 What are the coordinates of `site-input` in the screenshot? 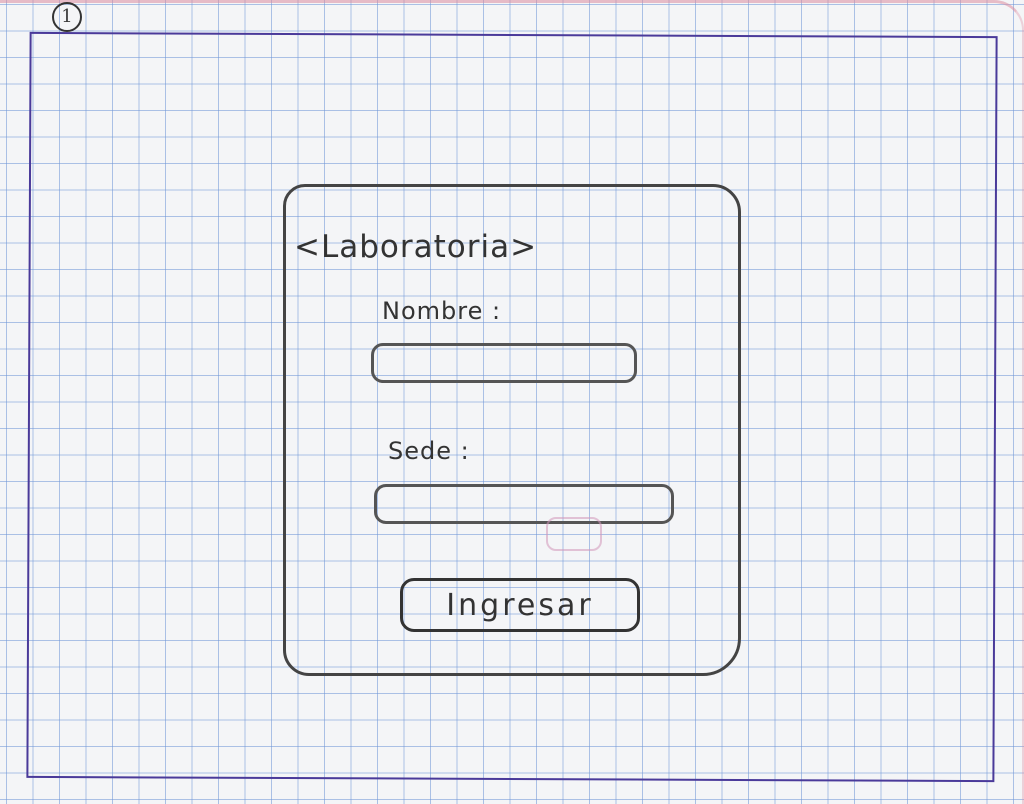 It's located at (524, 504).